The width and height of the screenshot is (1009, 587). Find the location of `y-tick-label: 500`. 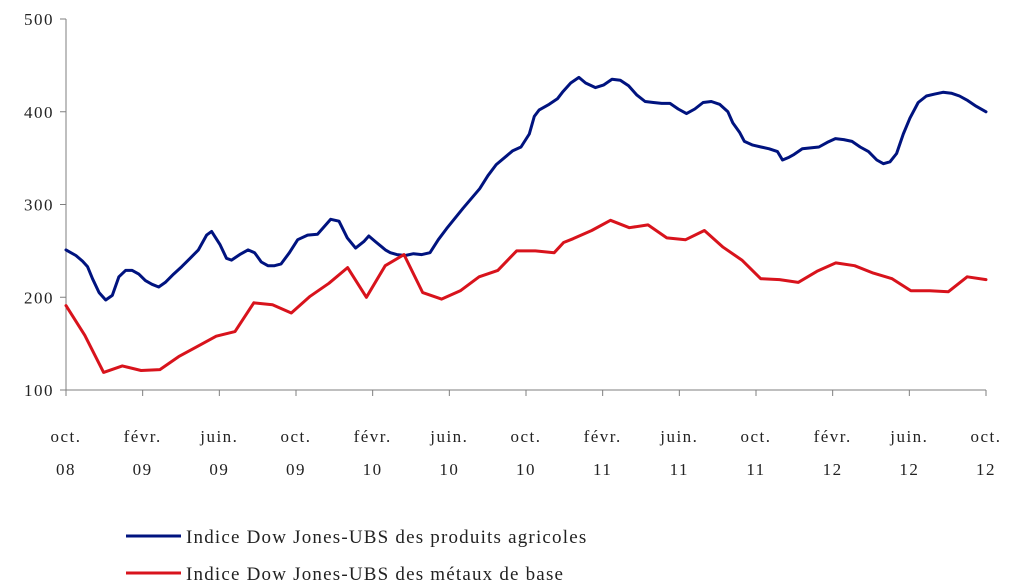

y-tick-label: 500 is located at coordinates (39, 19).